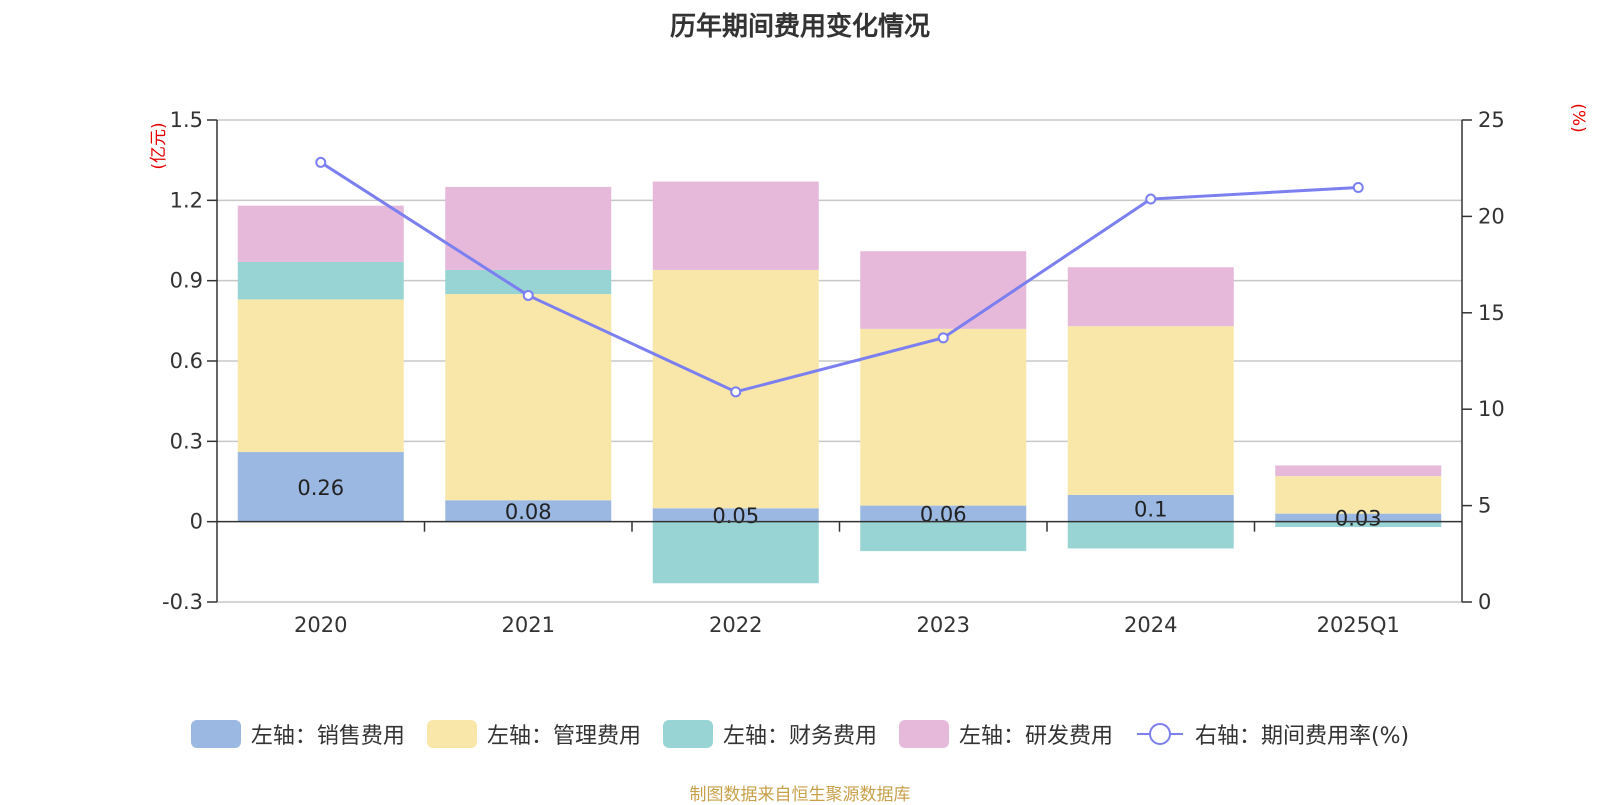 Image resolution: width=1600 pixels, height=805 pixels. What do you see at coordinates (943, 338) in the screenshot?
I see `expense-rate-point-2023` at bounding box center [943, 338].